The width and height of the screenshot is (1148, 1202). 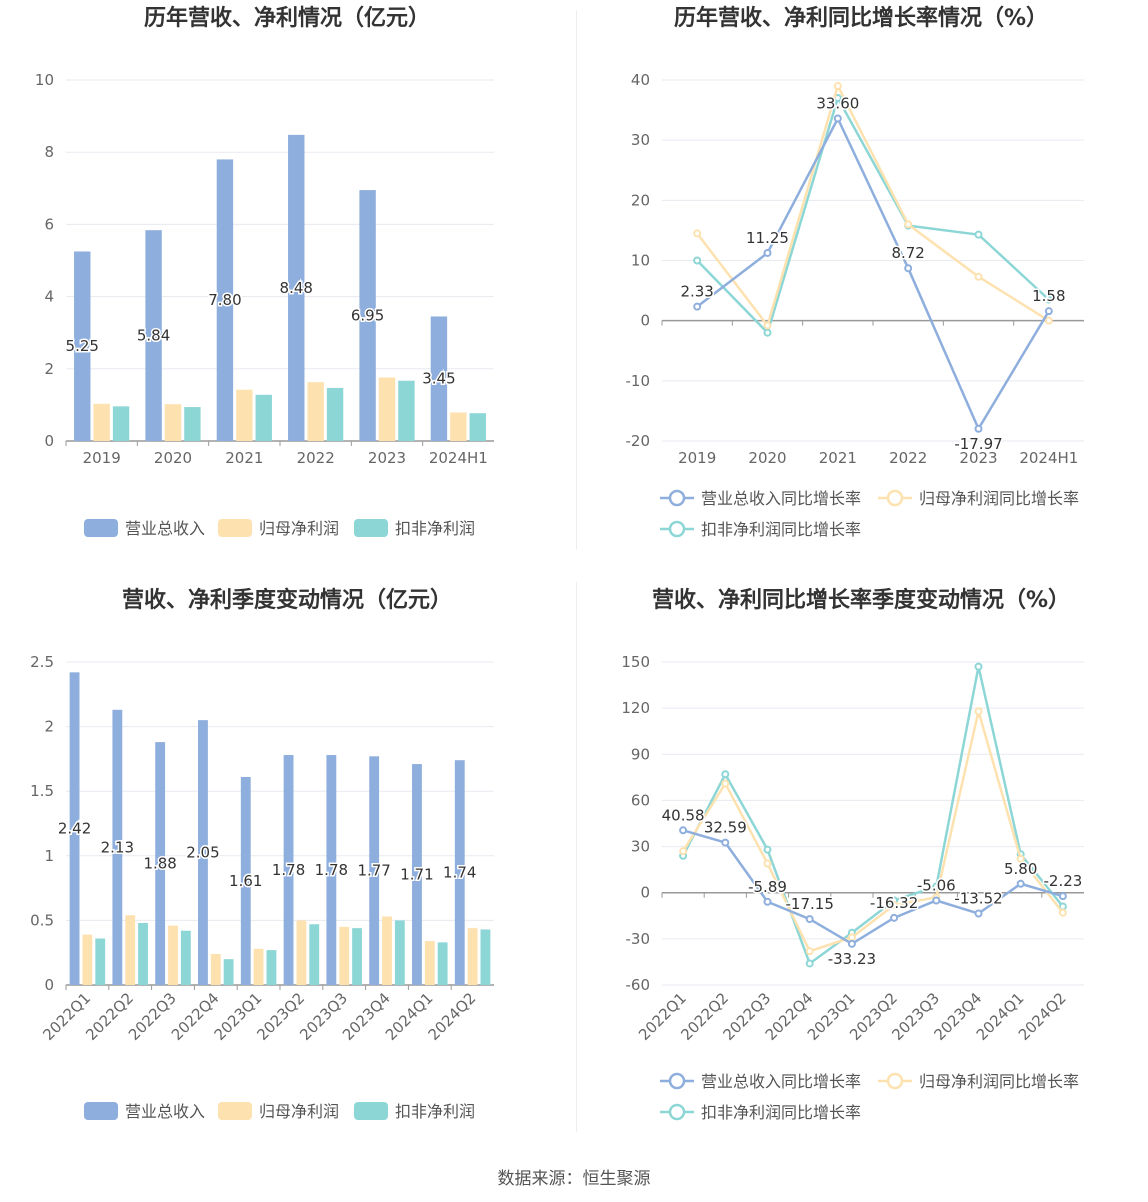 What do you see at coordinates (683, 815) in the screenshot?
I see `data-label: 40.58` at bounding box center [683, 815].